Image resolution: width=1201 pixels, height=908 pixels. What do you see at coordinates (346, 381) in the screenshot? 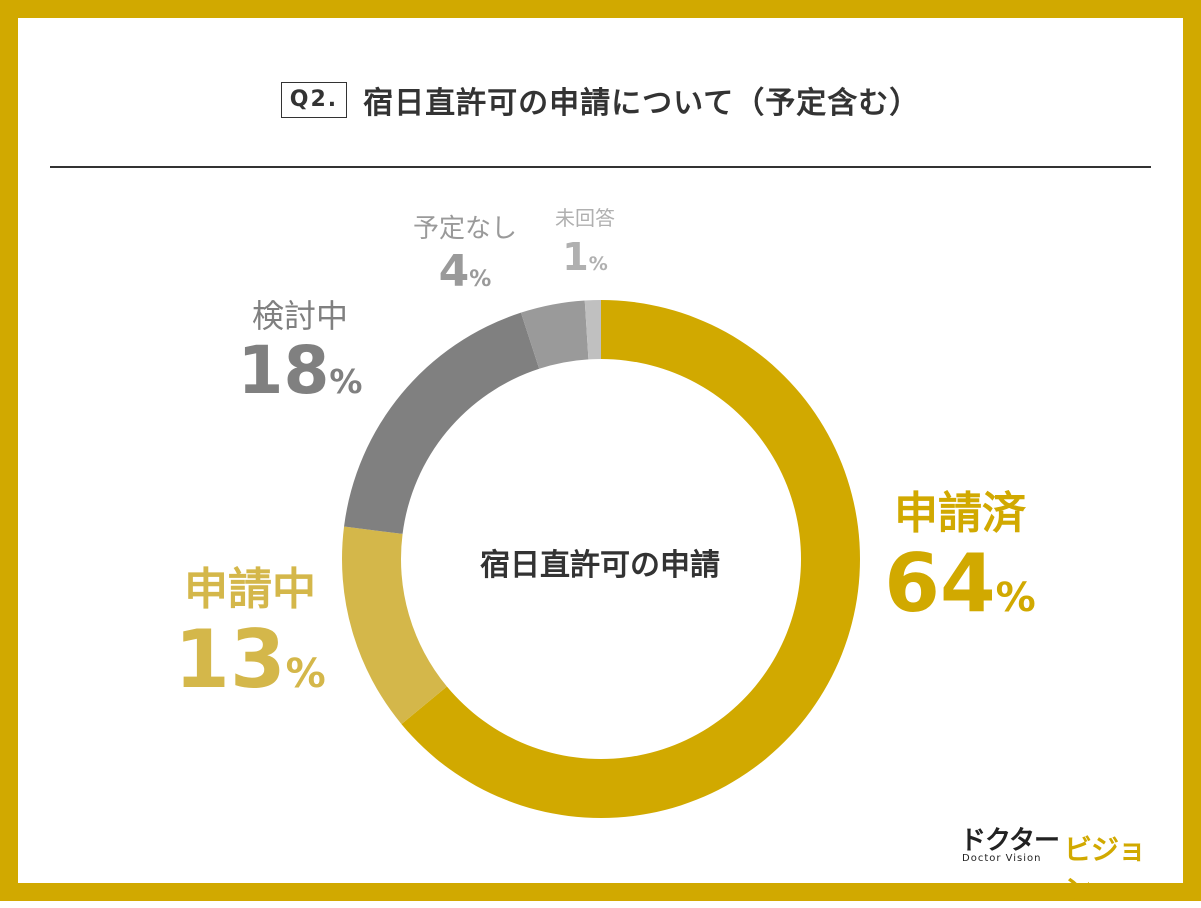
I see `label-considering-unit: %` at bounding box center [346, 381].